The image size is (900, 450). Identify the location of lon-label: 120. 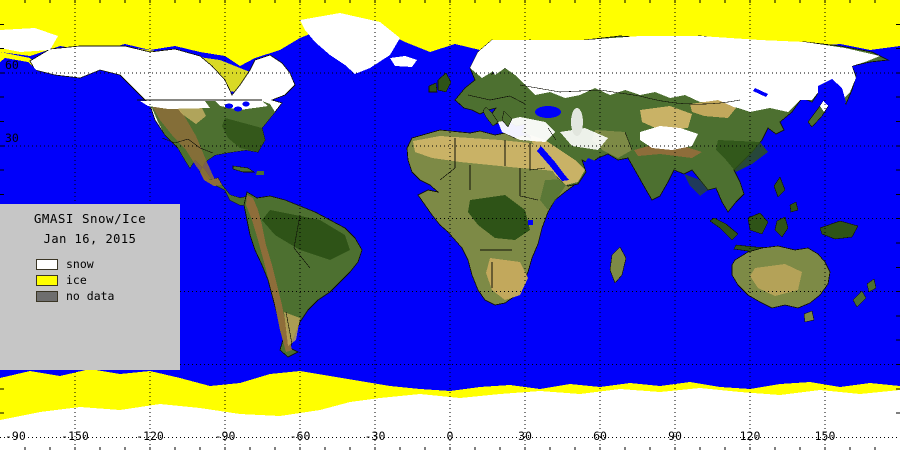
(750, 436).